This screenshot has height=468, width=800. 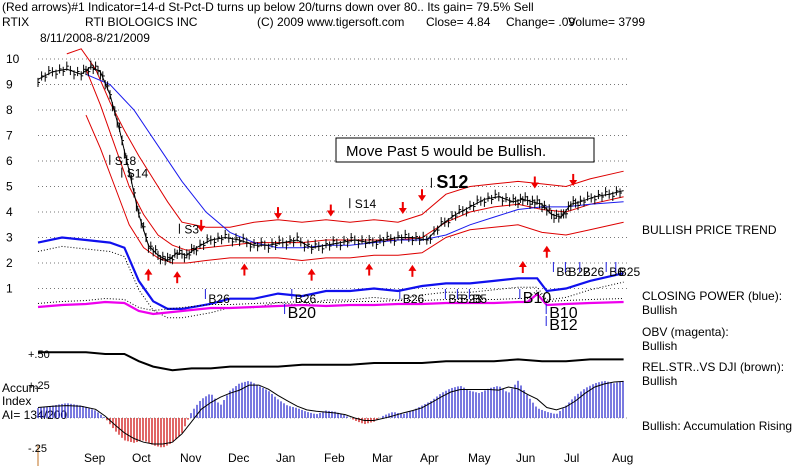 What do you see at coordinates (606, 22) in the screenshot?
I see `volume-value: Volume= 3799` at bounding box center [606, 22].